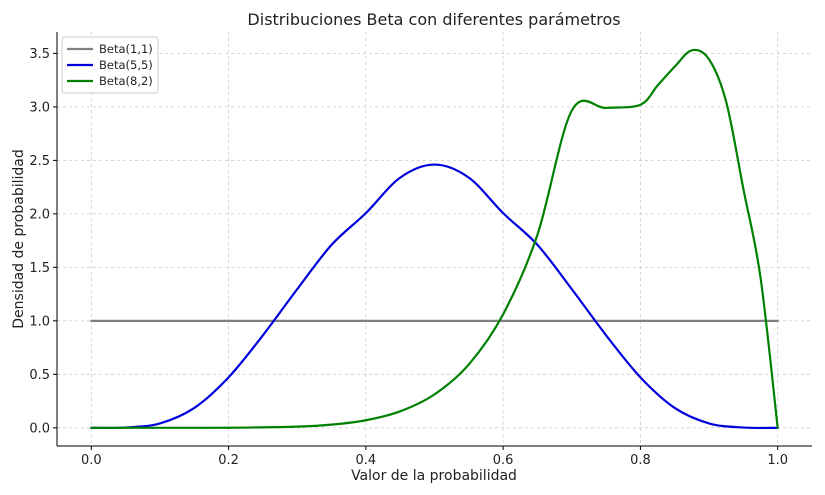  I want to click on legend-label: Beta(1,1), so click(126, 49).